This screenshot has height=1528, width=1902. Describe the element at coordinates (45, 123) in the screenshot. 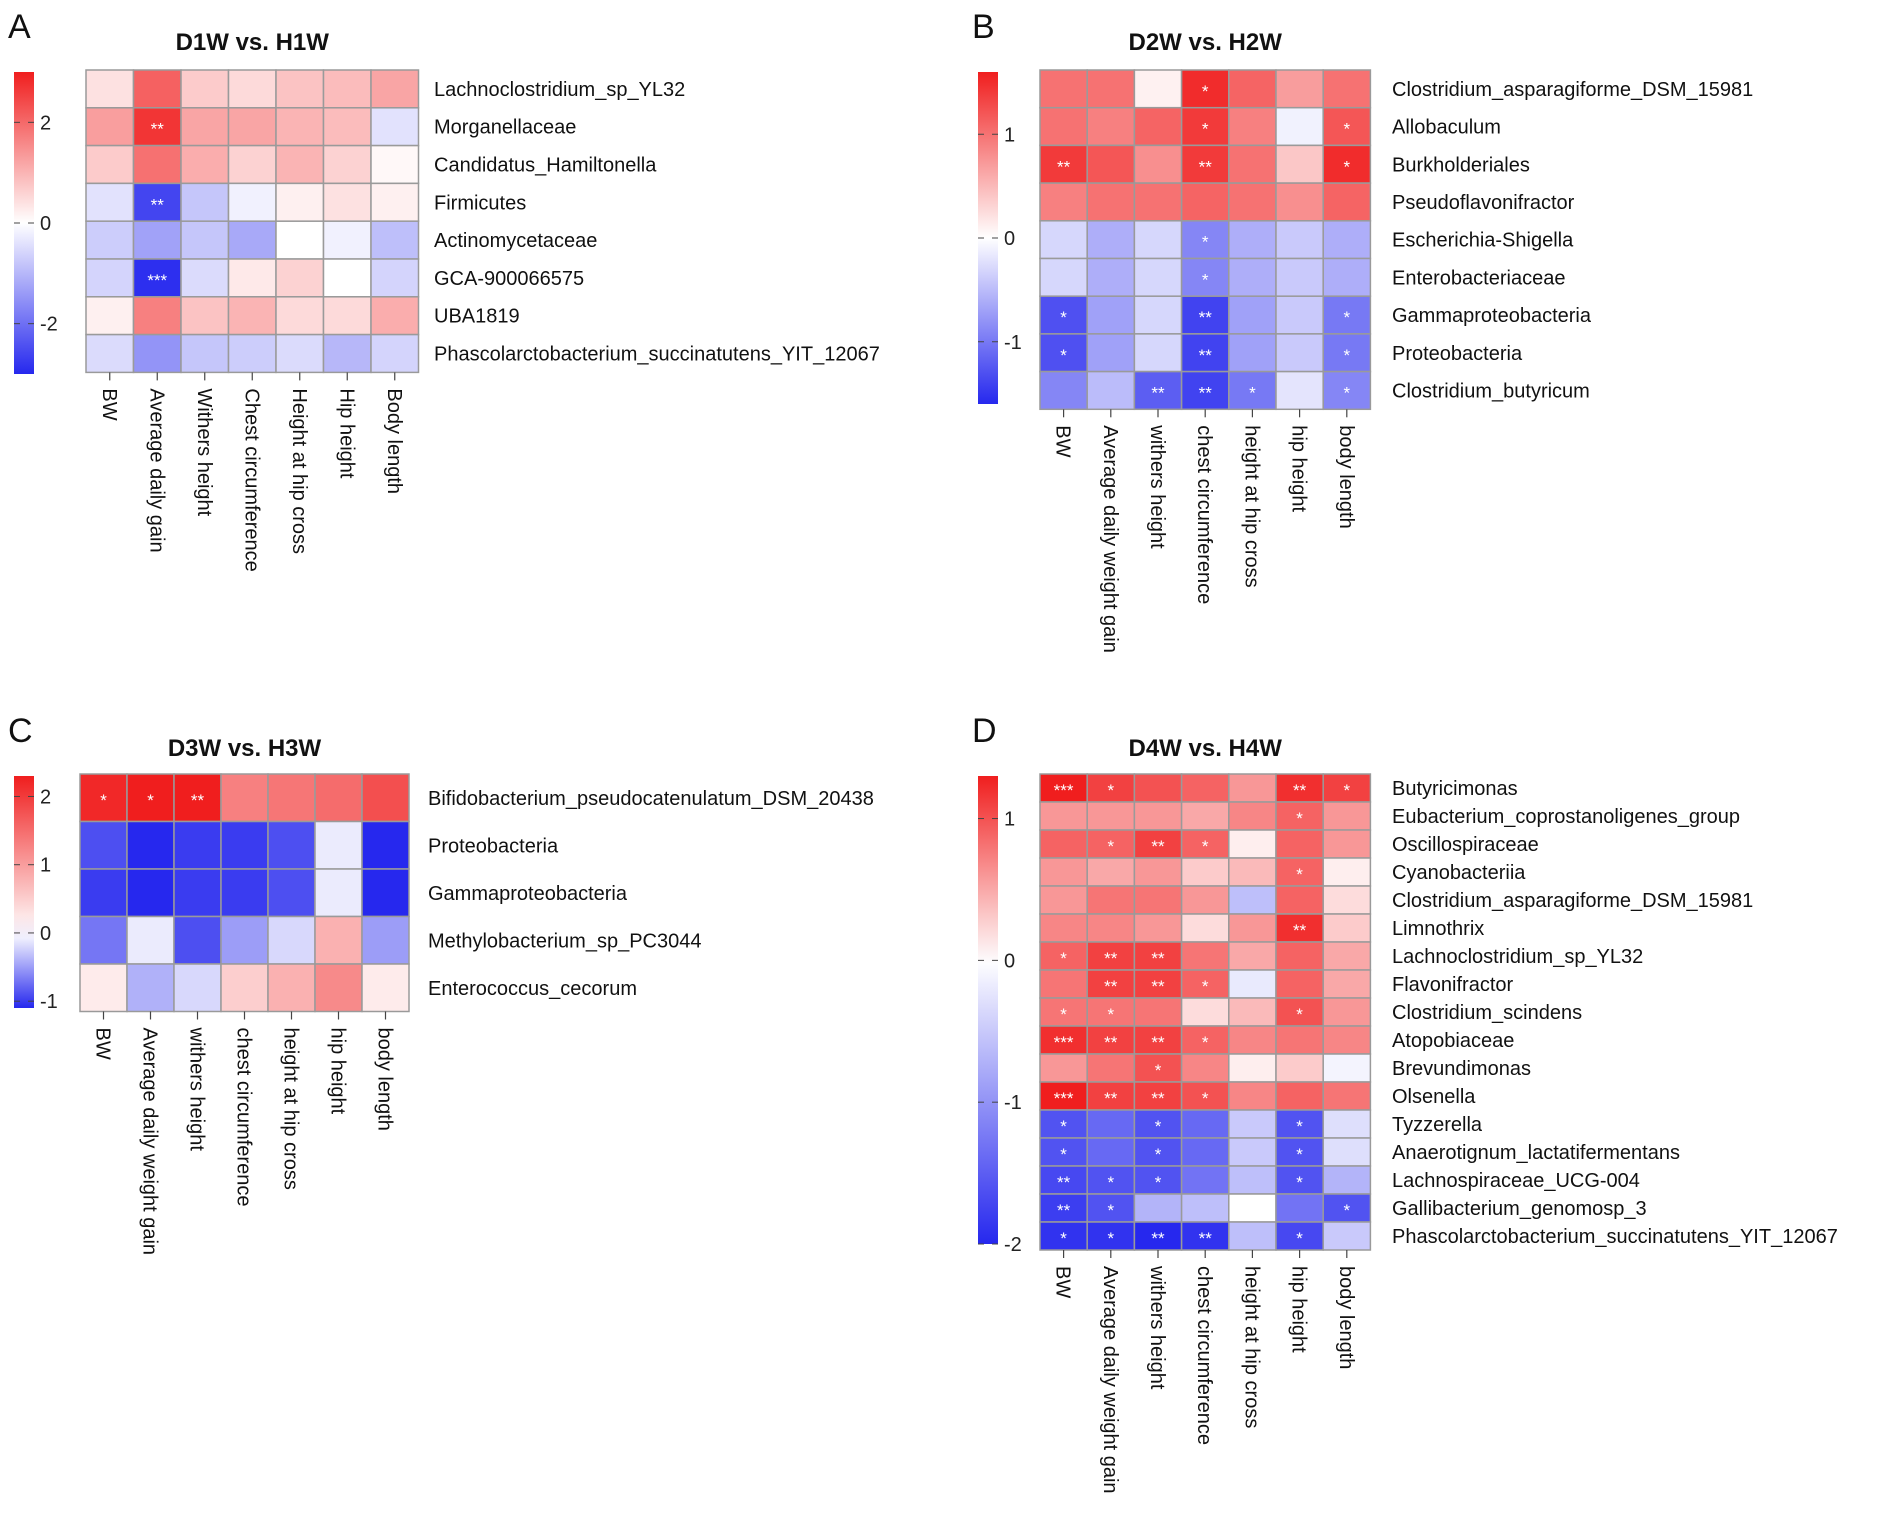

I see `scale-tick-label: 2` at that location.